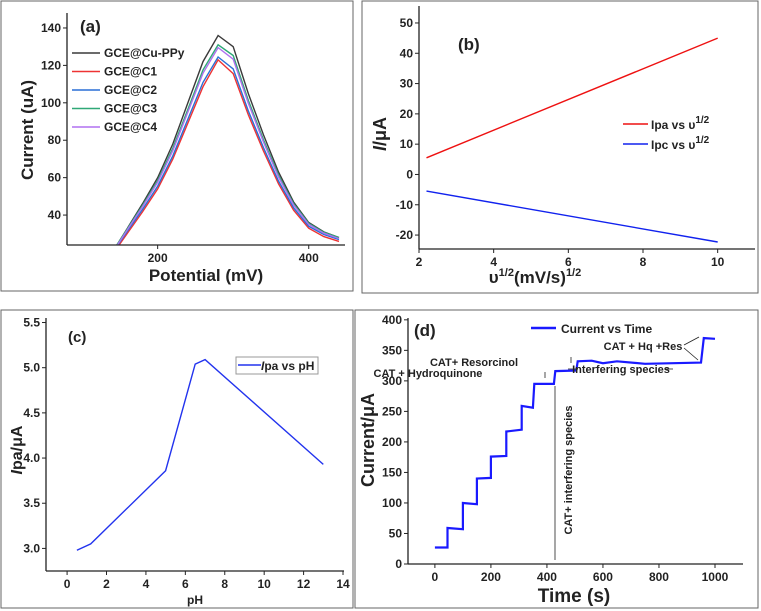 This screenshot has height=611, width=761. Describe the element at coordinates (574, 596) in the screenshot. I see `panel-d-xlabel: Time (s)` at that location.